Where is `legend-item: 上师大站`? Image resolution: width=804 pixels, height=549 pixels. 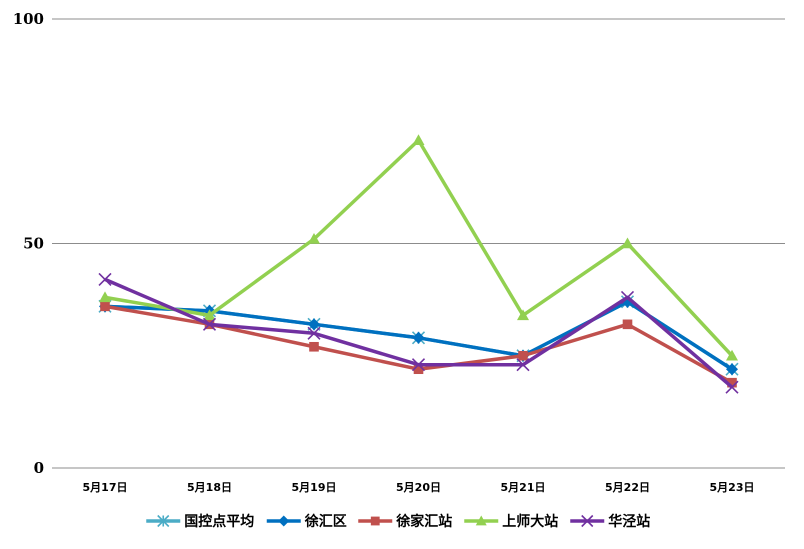
legend-item: 上师大站 is located at coordinates (511, 521).